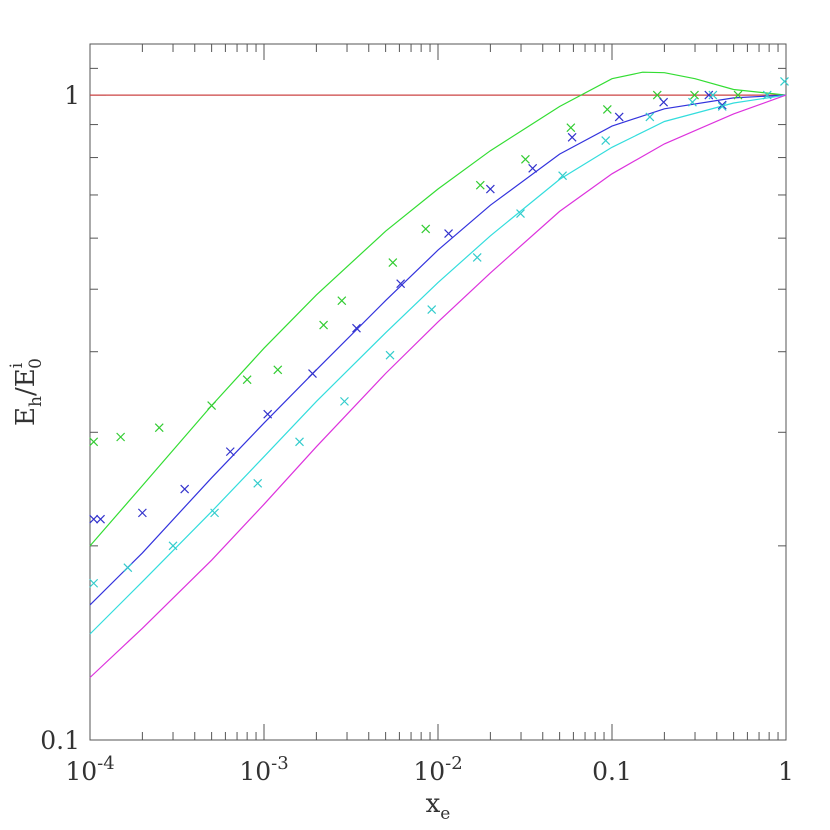  Describe the element at coordinates (786, 771) in the screenshot. I see `x-tick-label: 1` at that location.